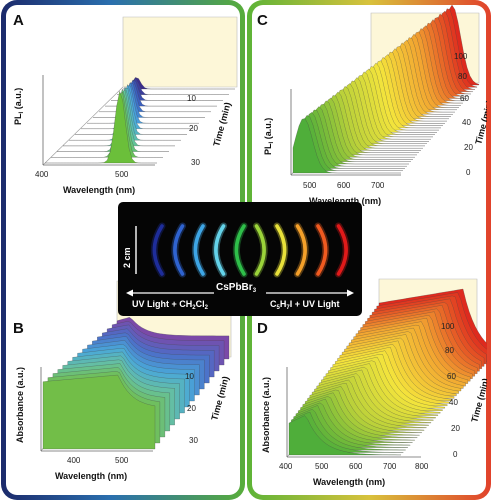 The height and width of the screenshot is (500, 492). I want to click on panel-b-ttick-30: 30, so click(193, 440).